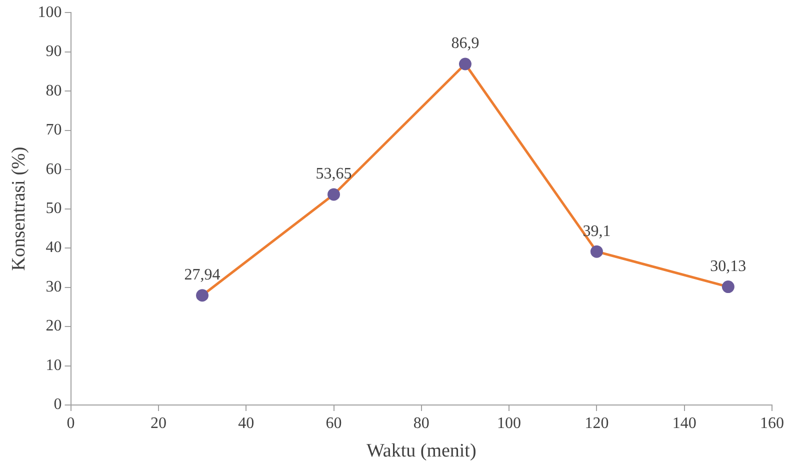 The image size is (792, 467). I want to click on x-tick-label: 80, so click(421, 423).